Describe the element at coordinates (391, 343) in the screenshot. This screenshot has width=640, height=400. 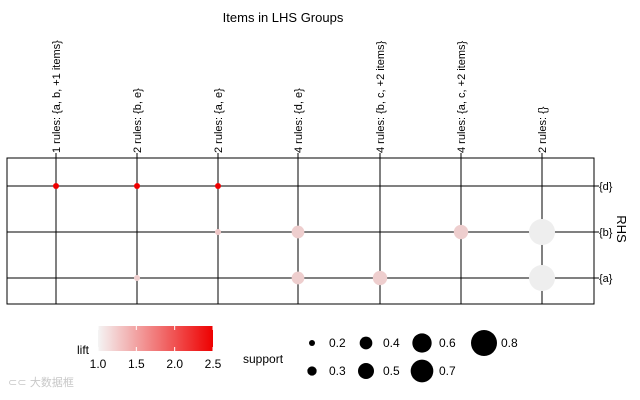
I see `support-legend-label: 0.4` at that location.